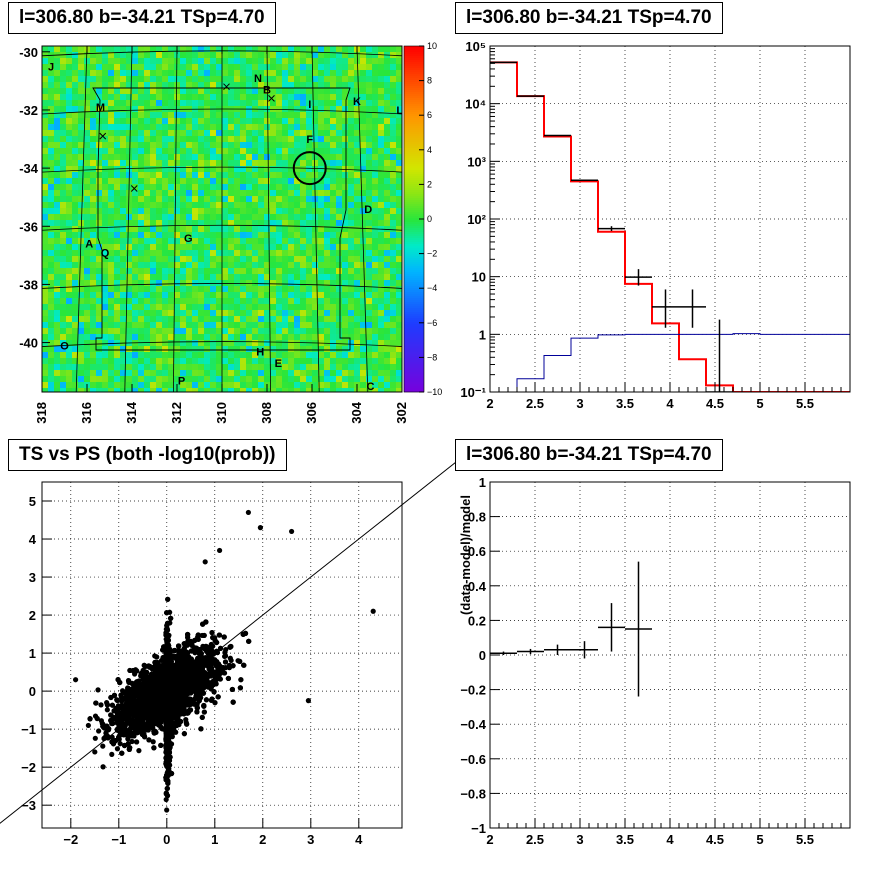 The width and height of the screenshot is (896, 872). Describe the element at coordinates (432, 288) in the screenshot. I see `colorbar-tick-label: −4` at that location.